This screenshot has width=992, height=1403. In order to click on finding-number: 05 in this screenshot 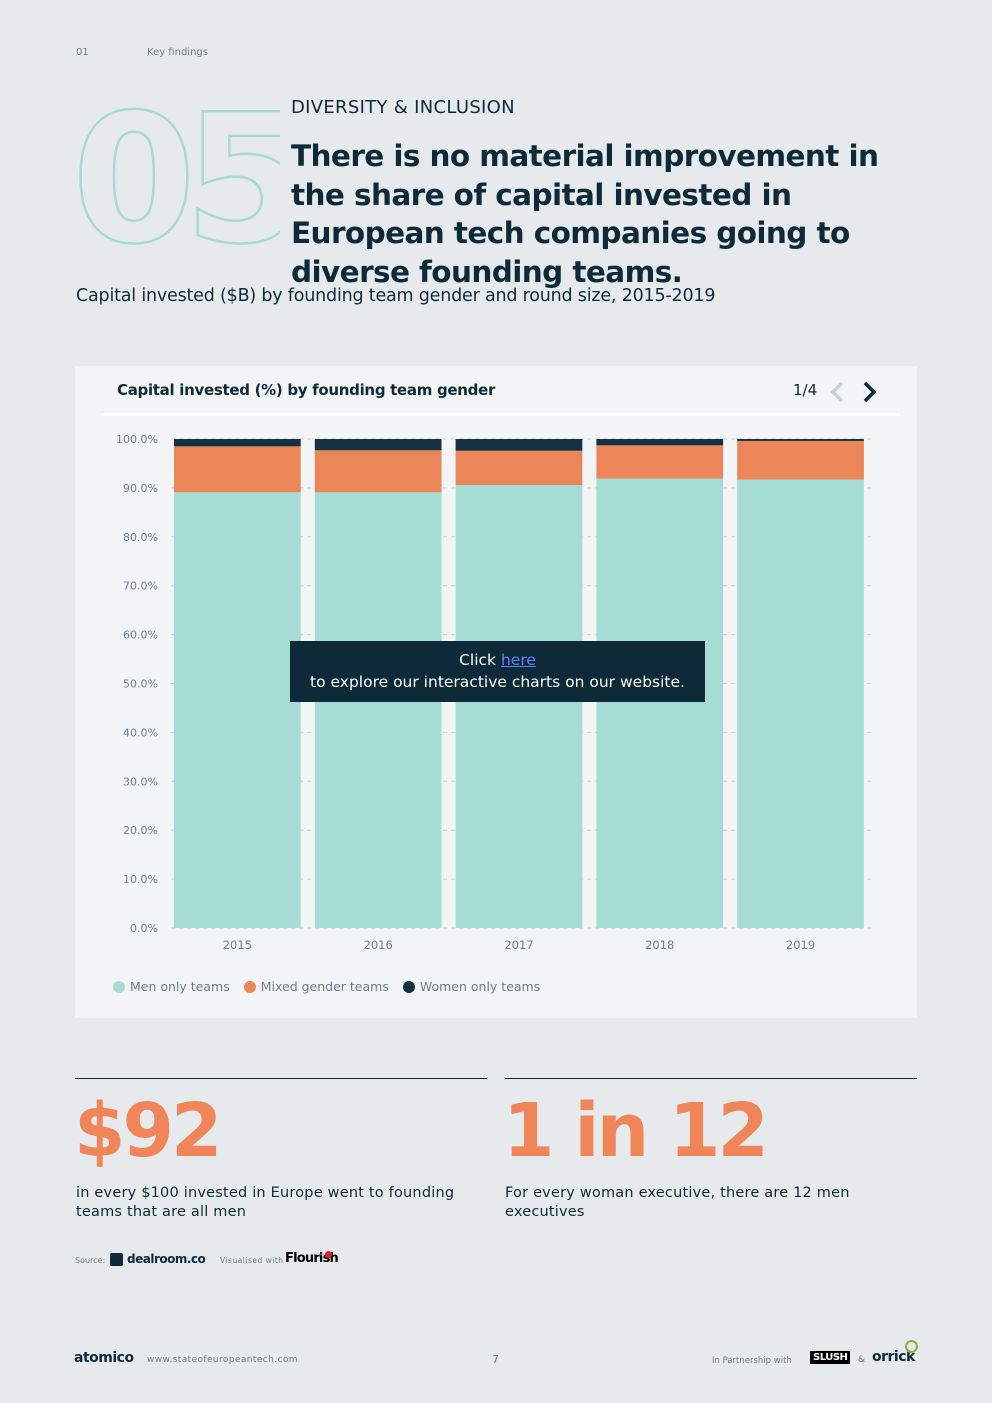, I will do `click(176, 171)`.